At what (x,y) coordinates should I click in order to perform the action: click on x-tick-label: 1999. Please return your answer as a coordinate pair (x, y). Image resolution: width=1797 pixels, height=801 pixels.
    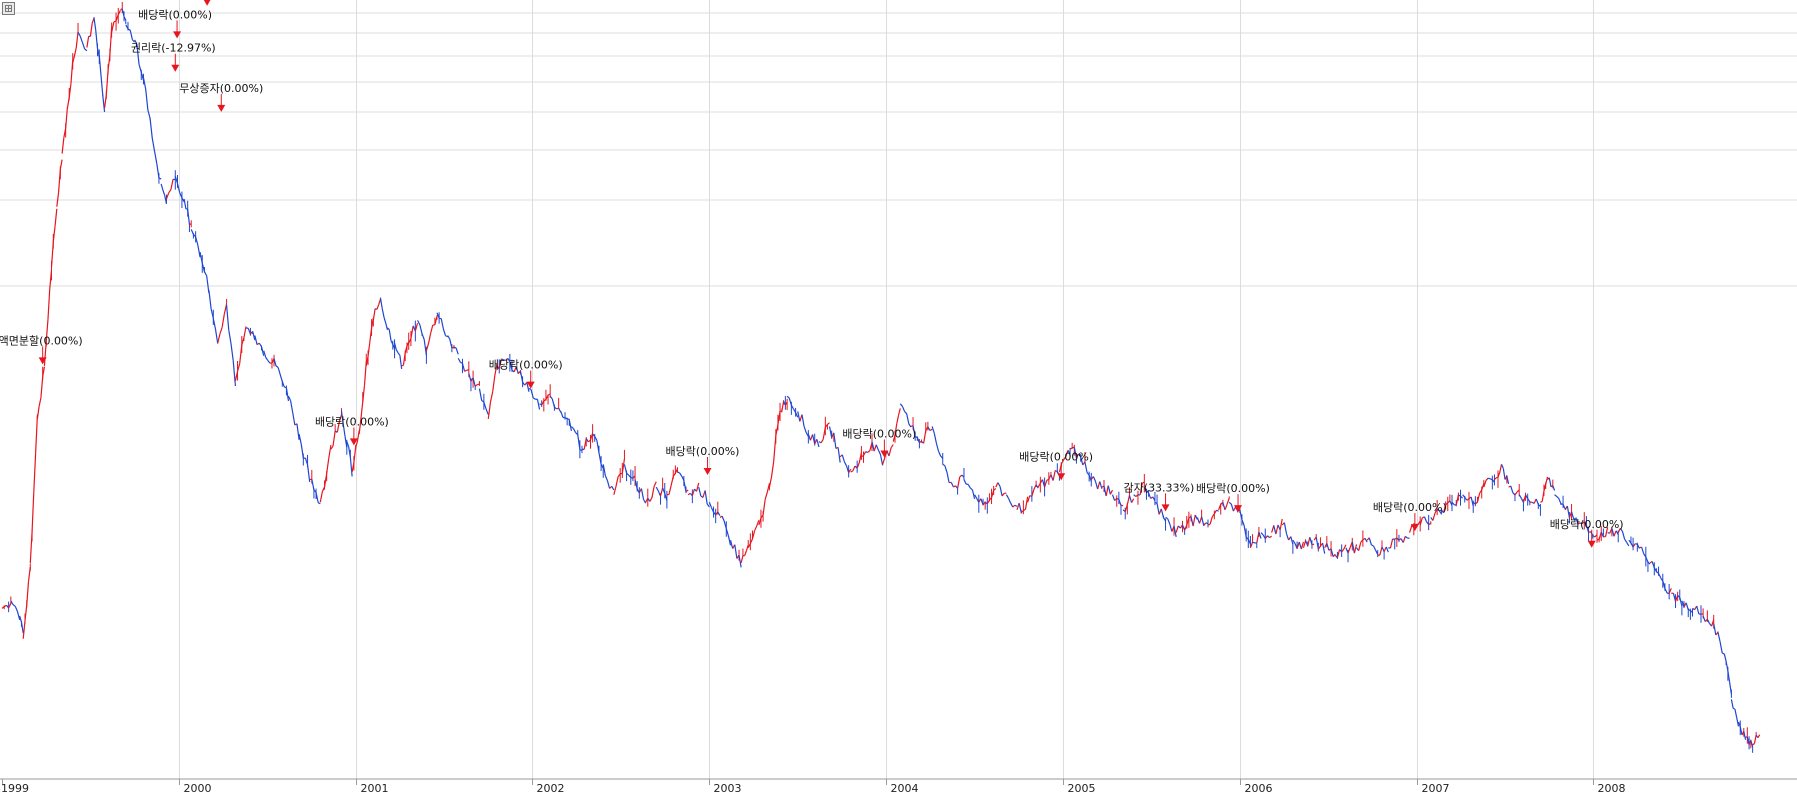
    Looking at the image, I should click on (15, 788).